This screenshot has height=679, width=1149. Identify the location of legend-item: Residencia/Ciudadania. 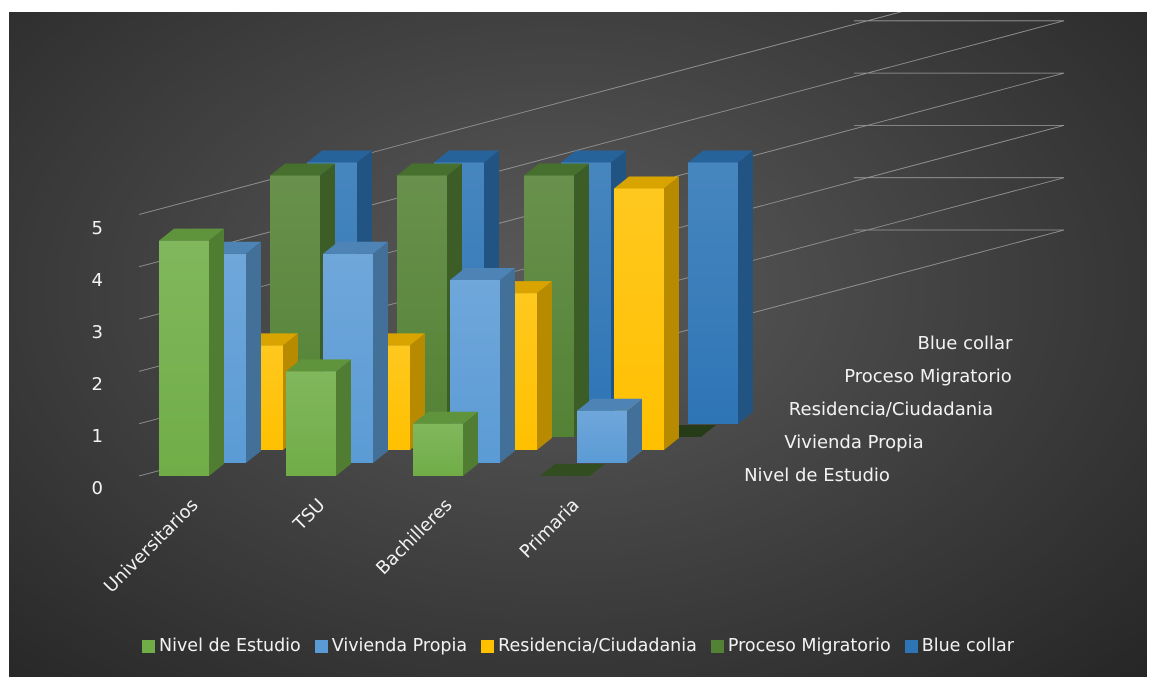
(589, 646).